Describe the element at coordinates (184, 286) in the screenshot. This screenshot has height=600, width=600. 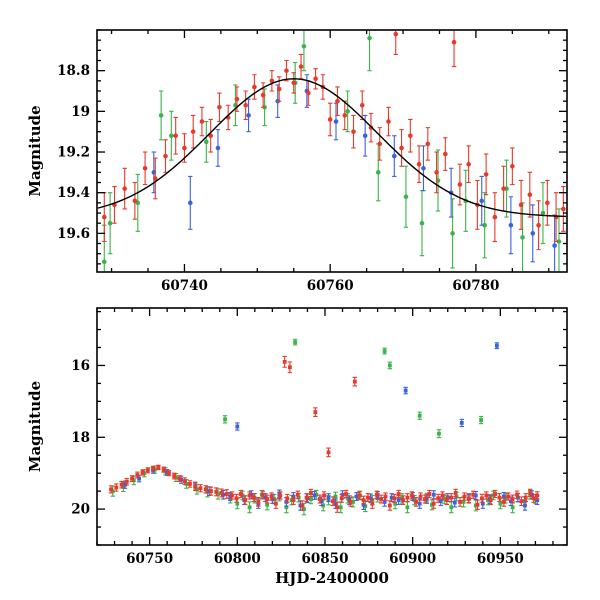
I see `x-axis-tick-label: 60740` at that location.